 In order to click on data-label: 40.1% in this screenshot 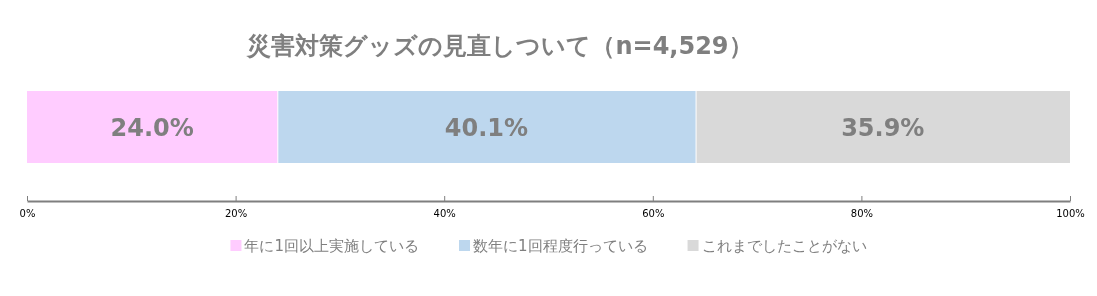, I will do `click(486, 128)`.